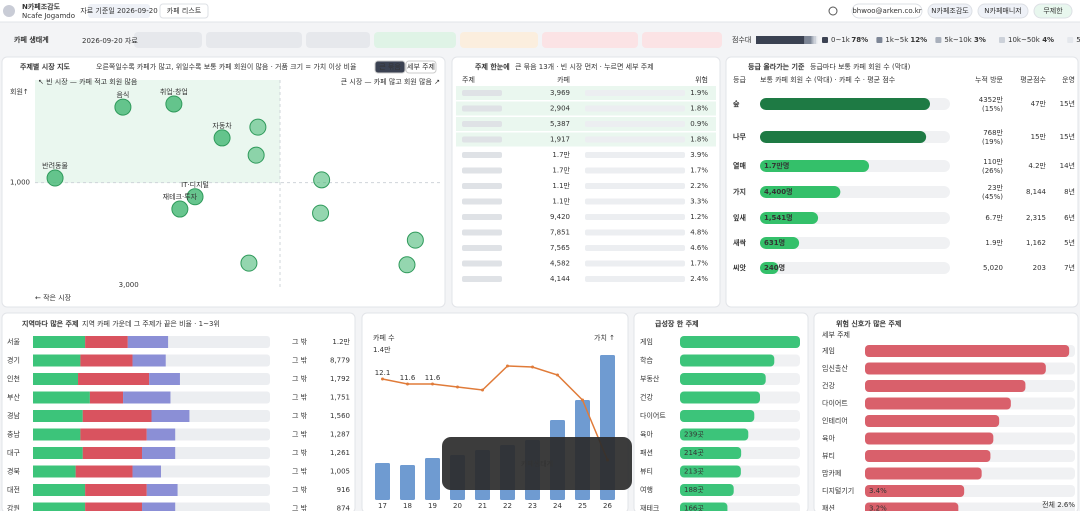 The height and width of the screenshot is (511, 1080). I want to click on grade-name: 숲, so click(736, 103).